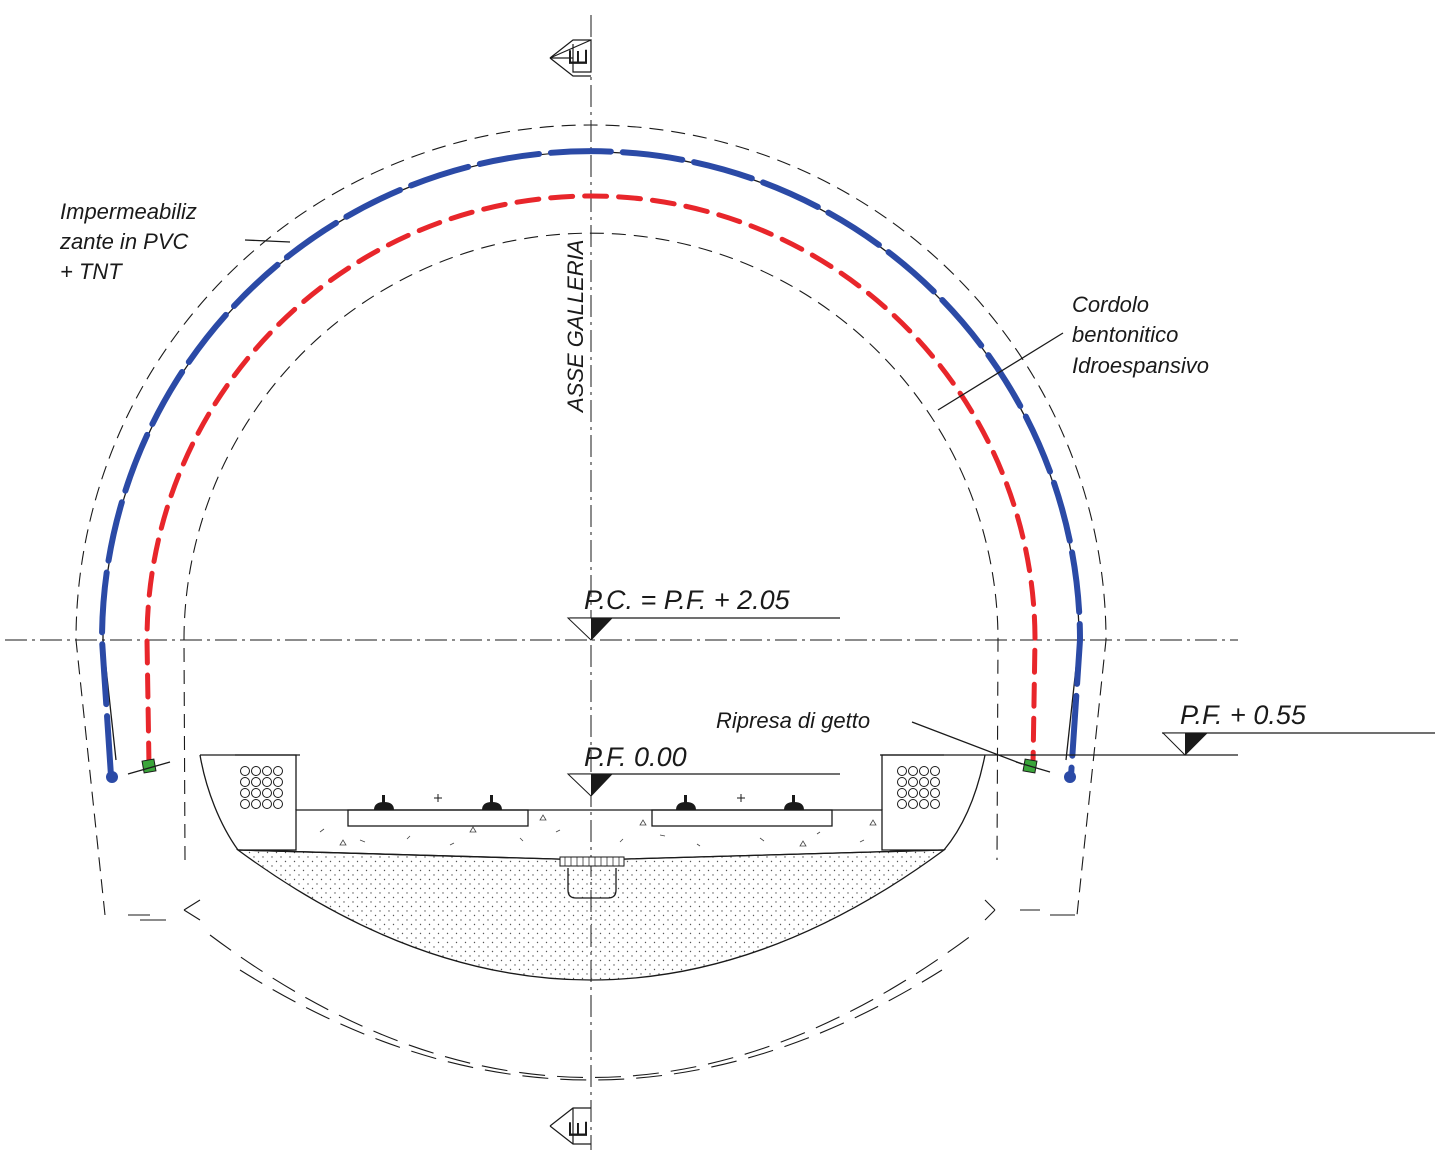  I want to click on drain-grate, so click(592, 861).